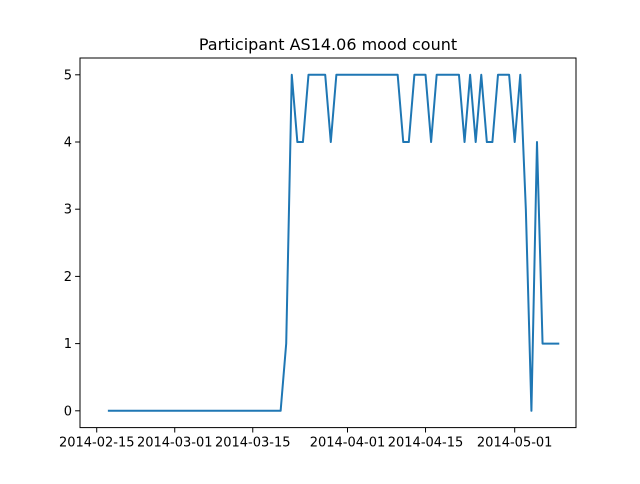 This screenshot has height=484, width=640. Describe the element at coordinates (68, 210) in the screenshot. I see `y-tick-label: 3` at that location.